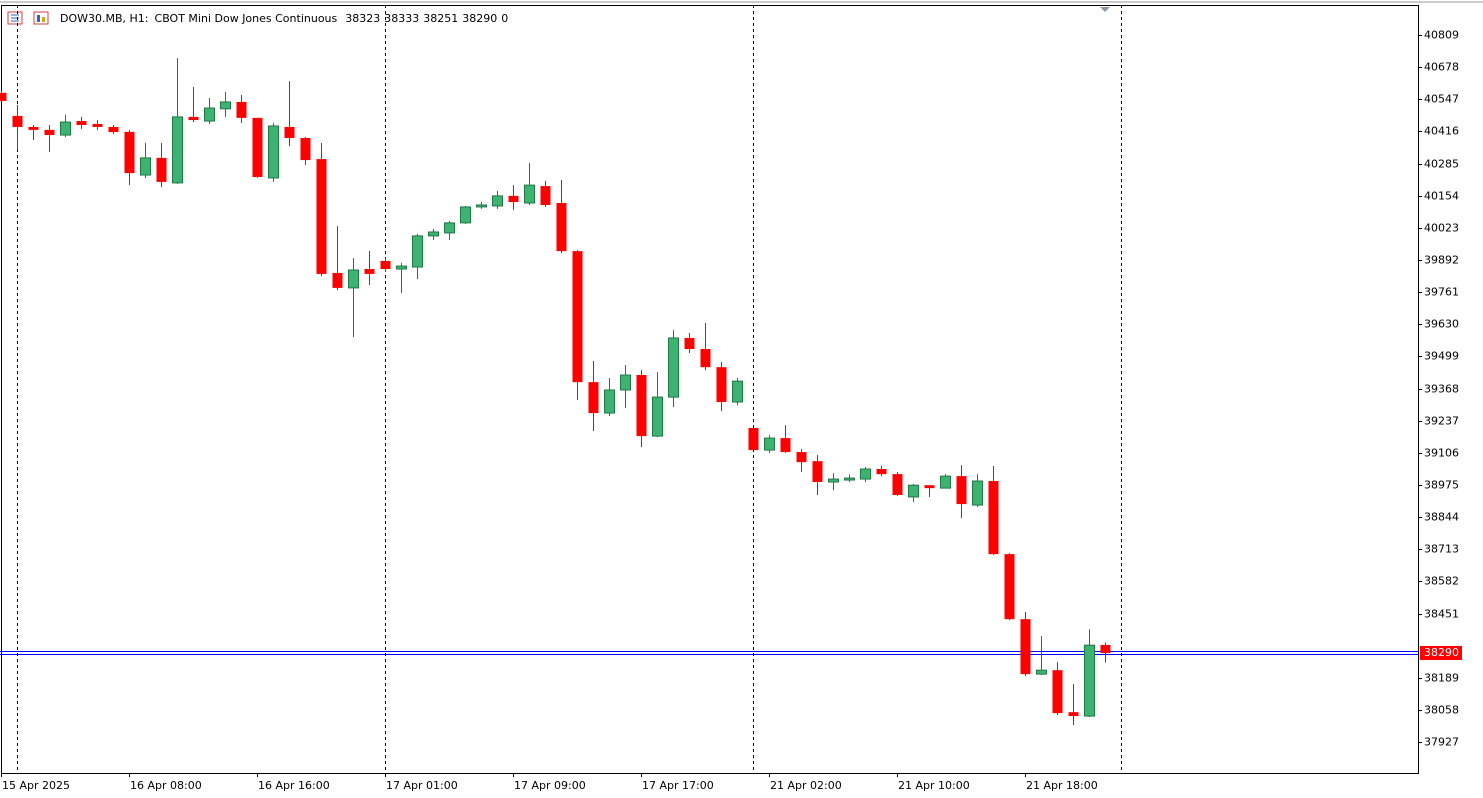 The image size is (1483, 798). I want to click on header-symbol: DOW30.MB, H1:, so click(104, 18).